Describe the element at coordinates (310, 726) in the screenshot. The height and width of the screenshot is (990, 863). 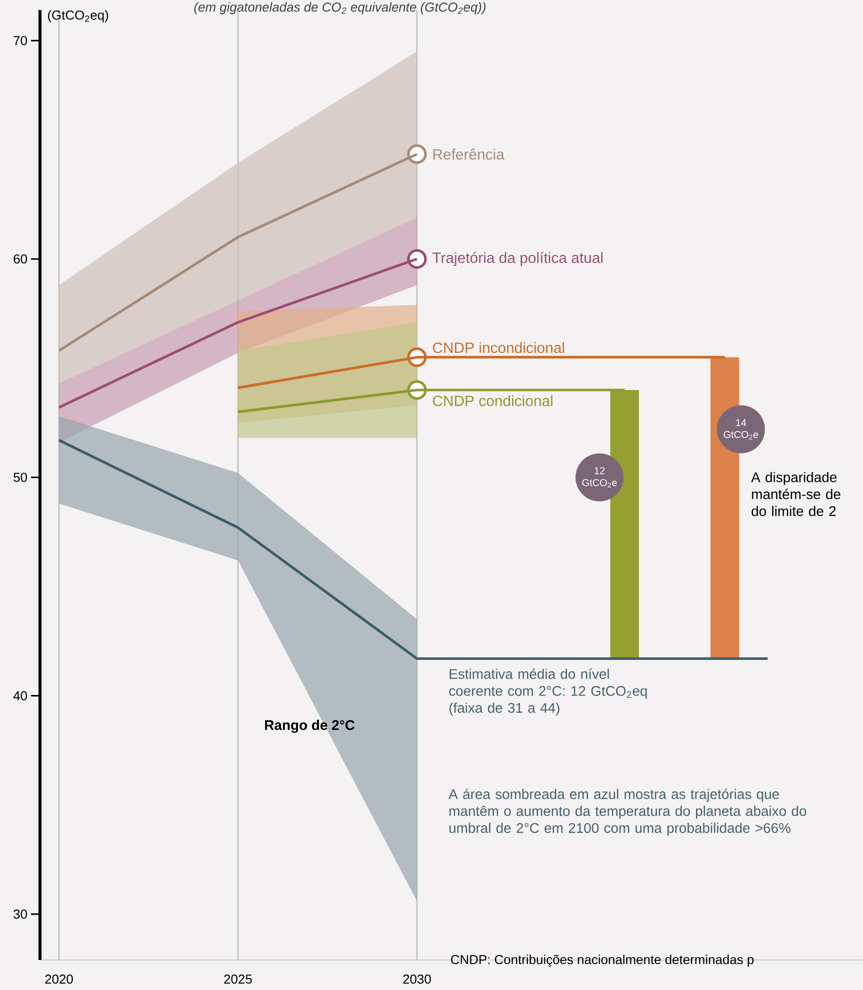
I see `annotation: Rango de 2°C` at that location.